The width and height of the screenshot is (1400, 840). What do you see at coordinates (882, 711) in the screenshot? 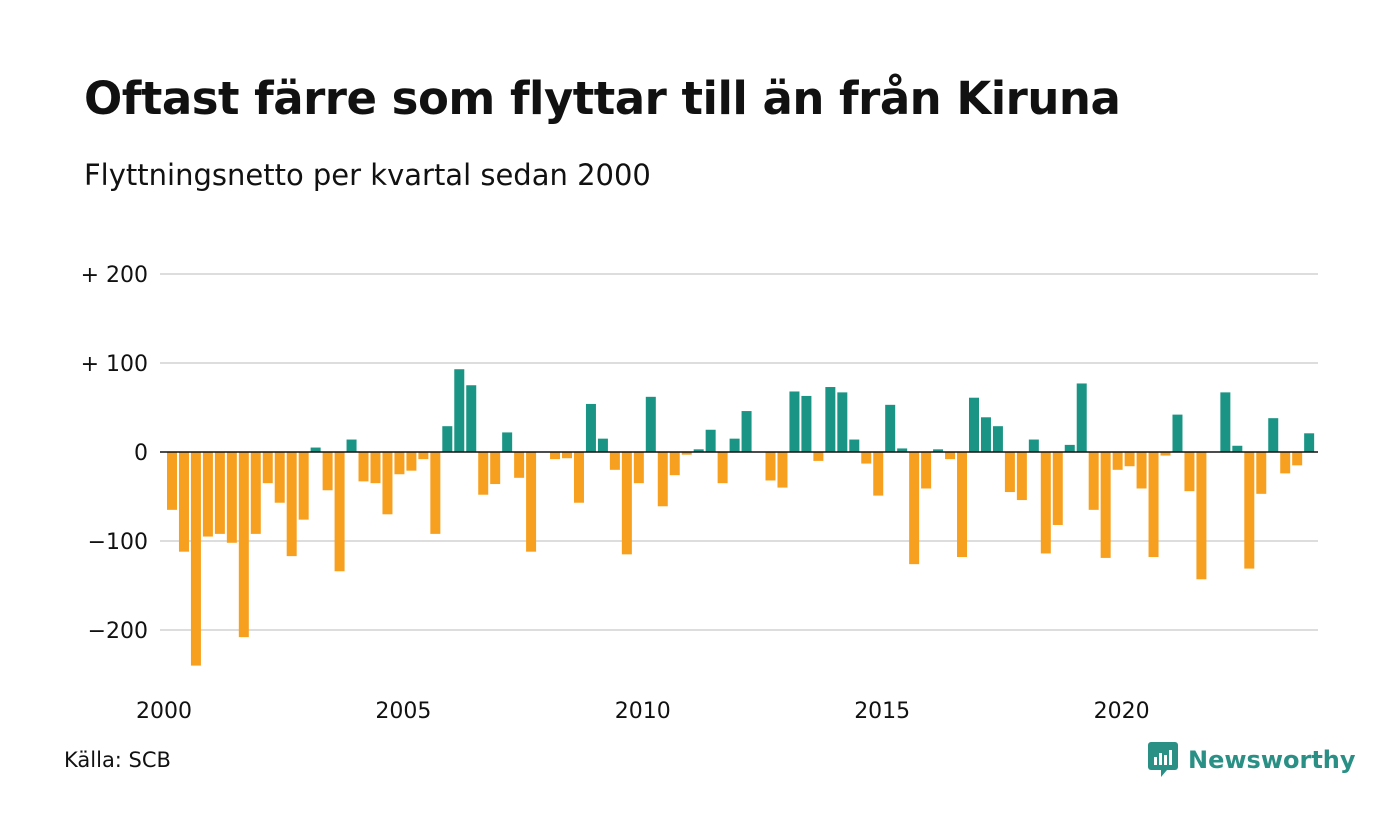
I see `x-tick-label: 2015` at bounding box center [882, 711].